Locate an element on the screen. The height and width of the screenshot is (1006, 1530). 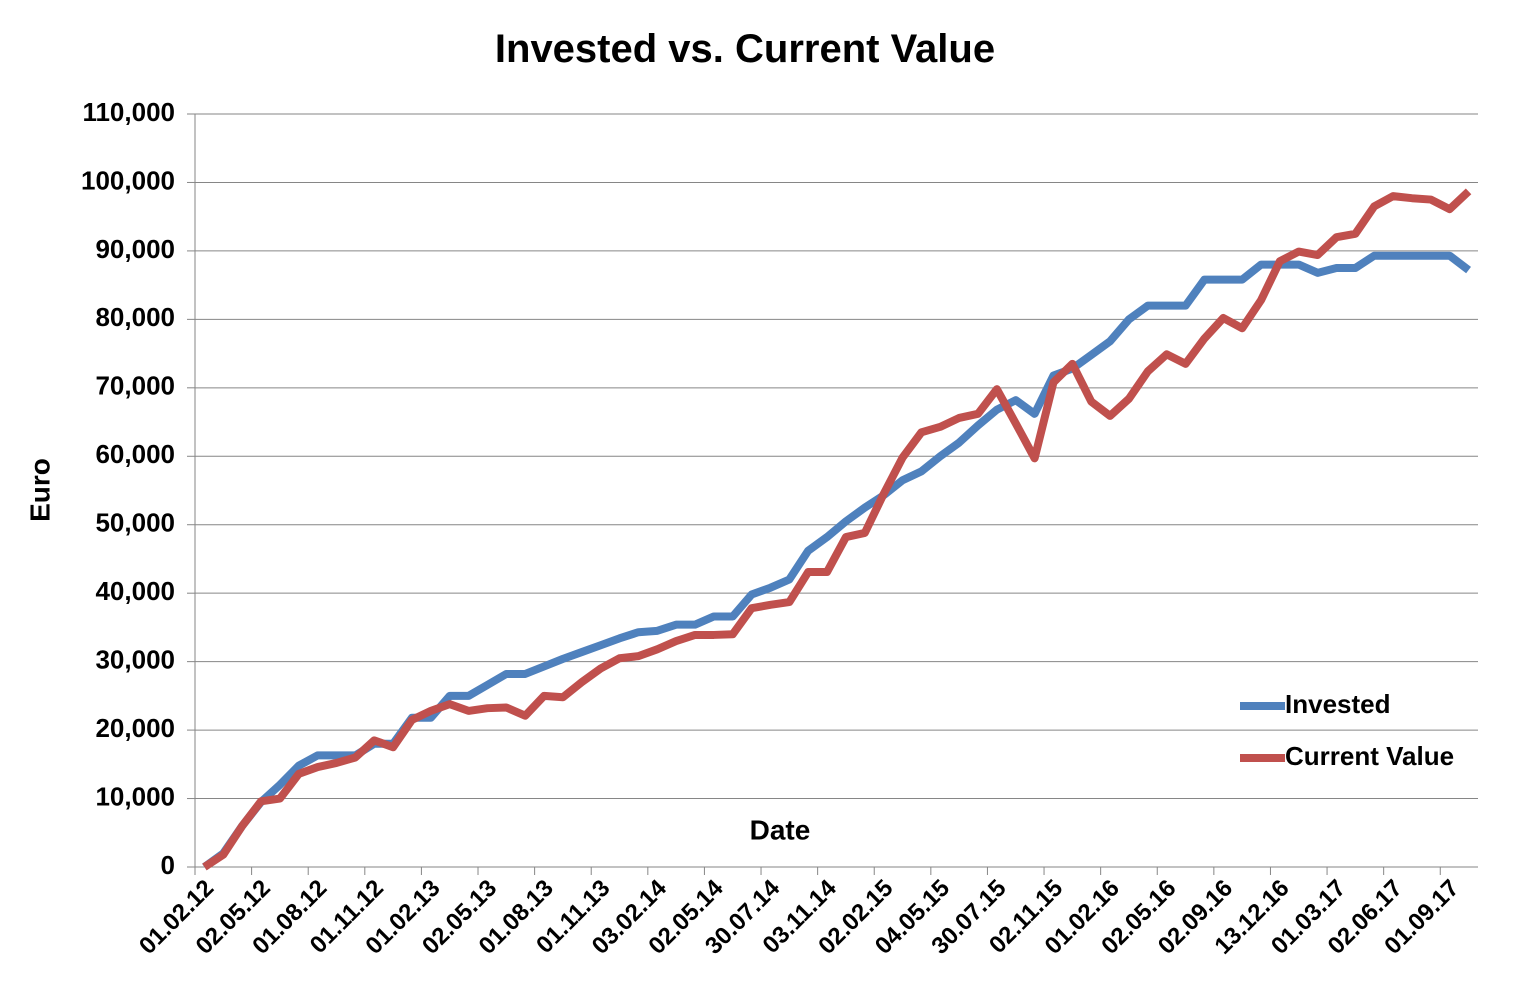
y-tick-label: 50,000 is located at coordinates (135, 523).